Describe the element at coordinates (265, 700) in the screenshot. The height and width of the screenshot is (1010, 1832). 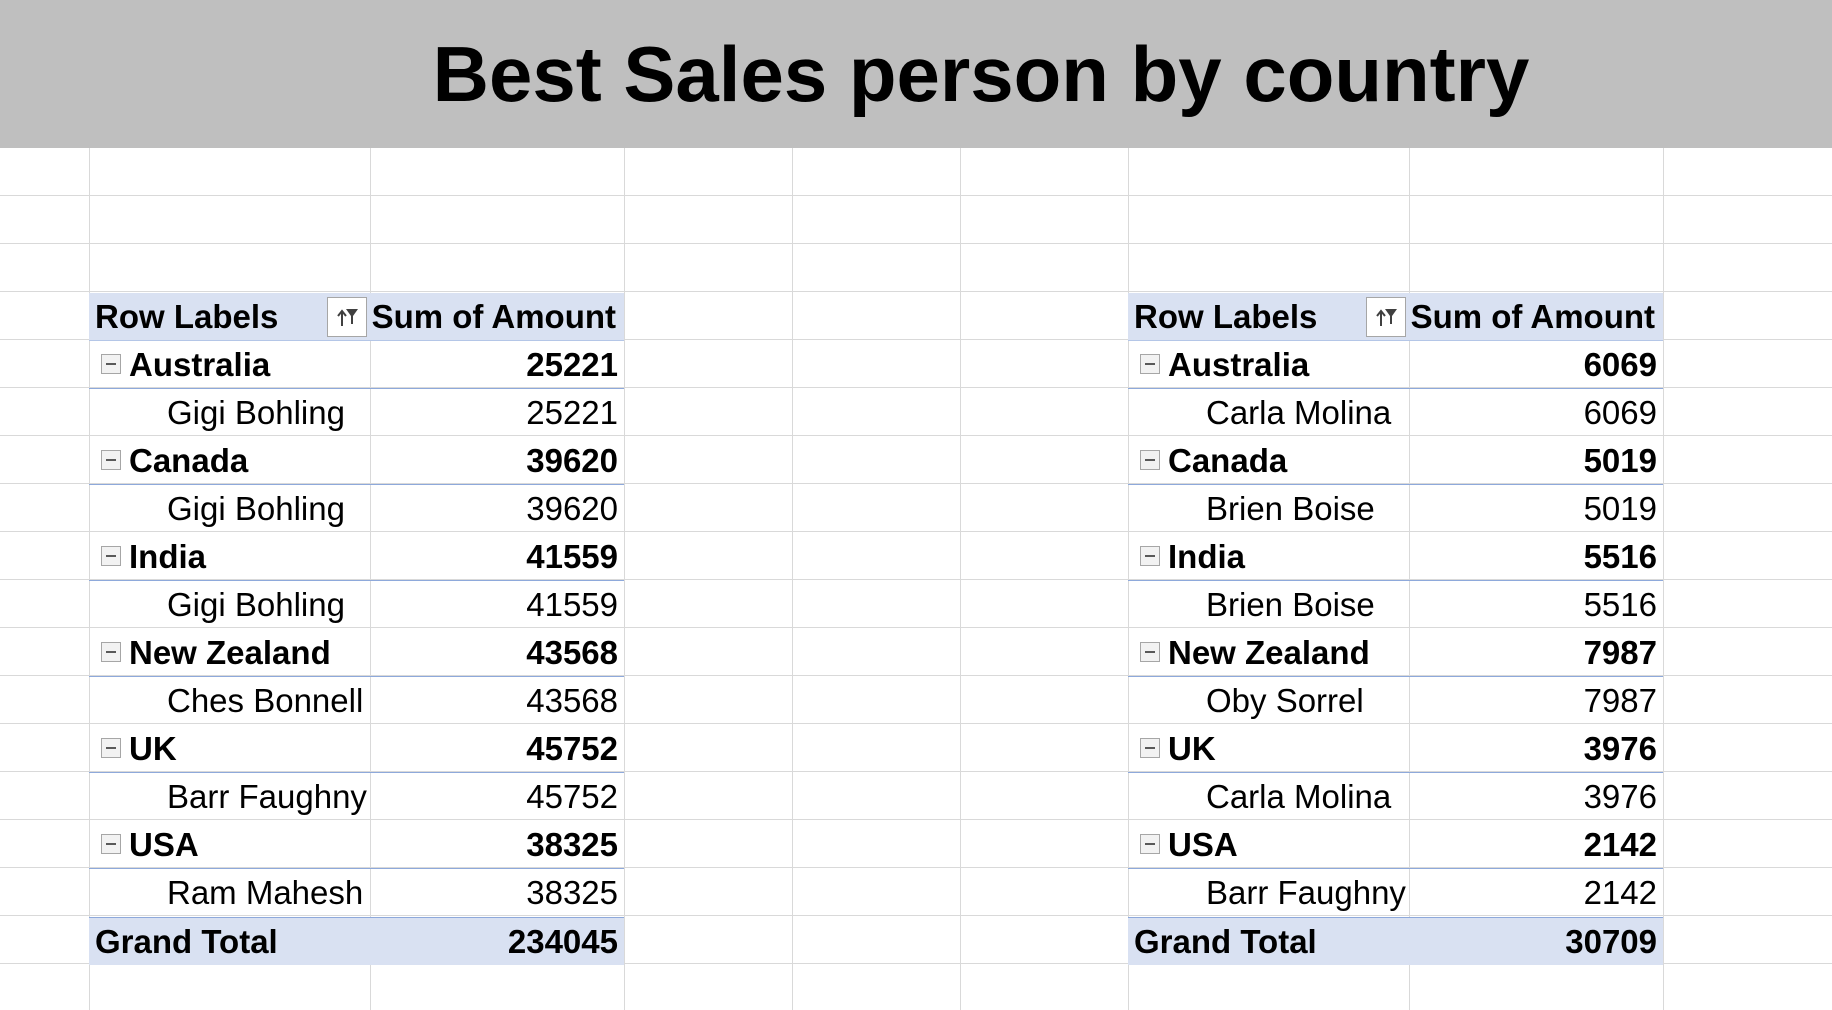
I see `person-label: Ches Bonnell` at that location.